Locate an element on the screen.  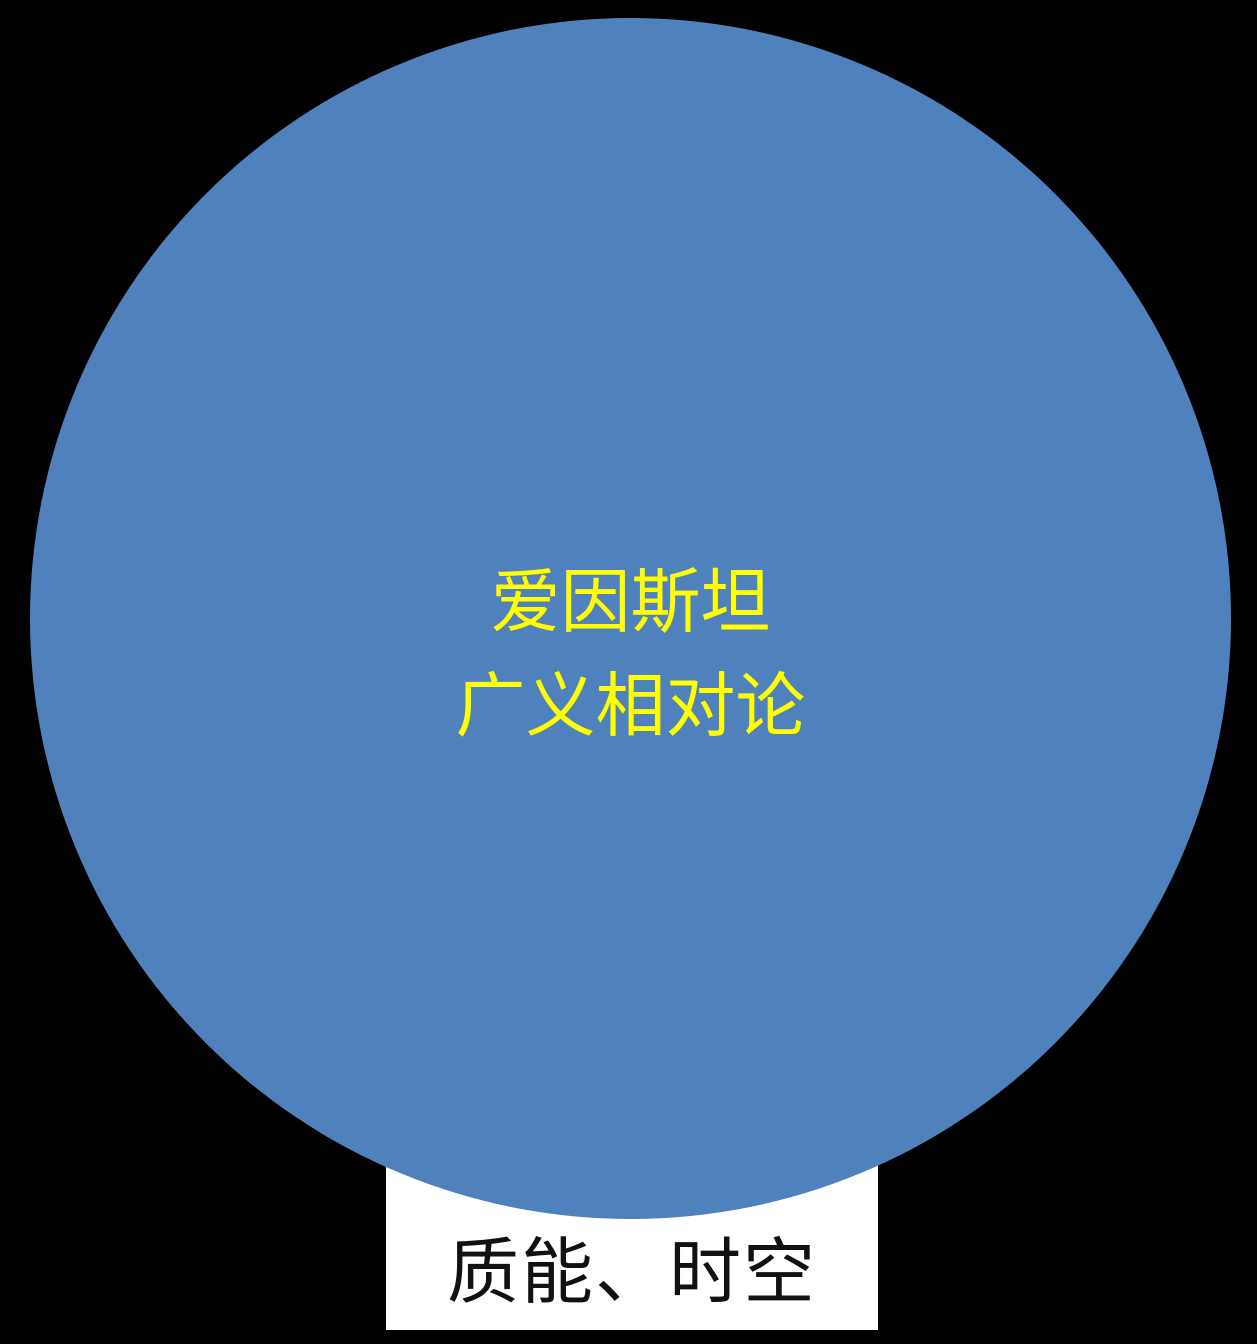
base-label-text: 质能、时空 is located at coordinates (631, 1272).